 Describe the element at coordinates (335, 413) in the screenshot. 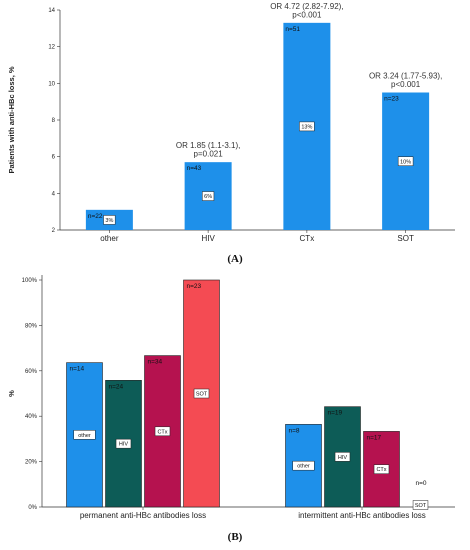

I see `panel-b-n-label: n=19` at that location.